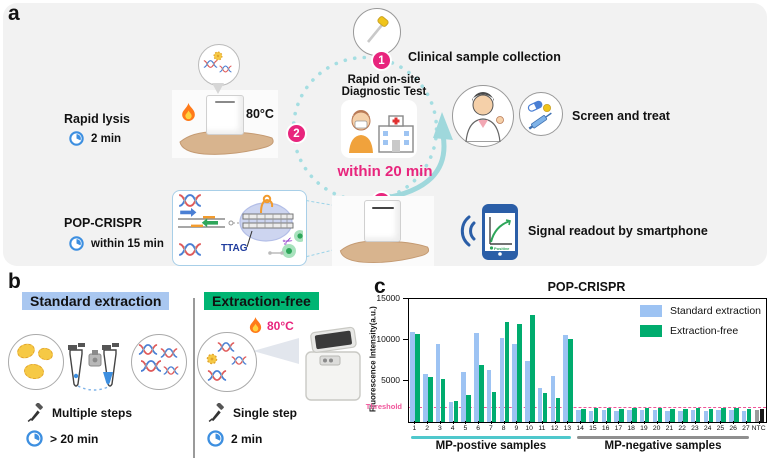 The width and height of the screenshot is (770, 466). Describe the element at coordinates (542, 428) in the screenshot. I see `x-tick-label: 11` at that location.